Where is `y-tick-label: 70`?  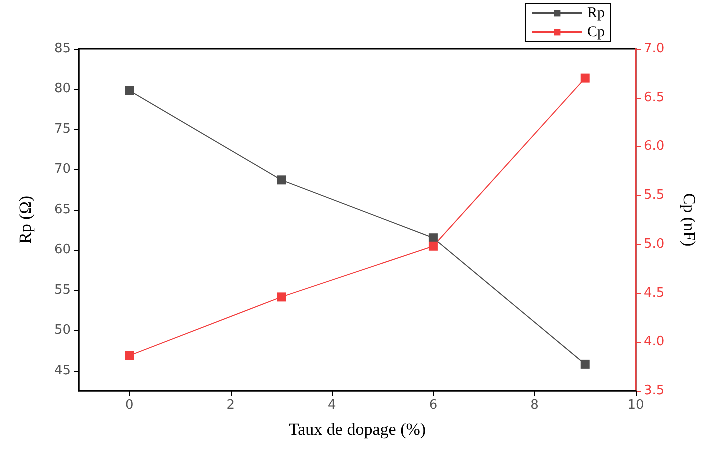 y-tick-label: 70 is located at coordinates (62, 170).